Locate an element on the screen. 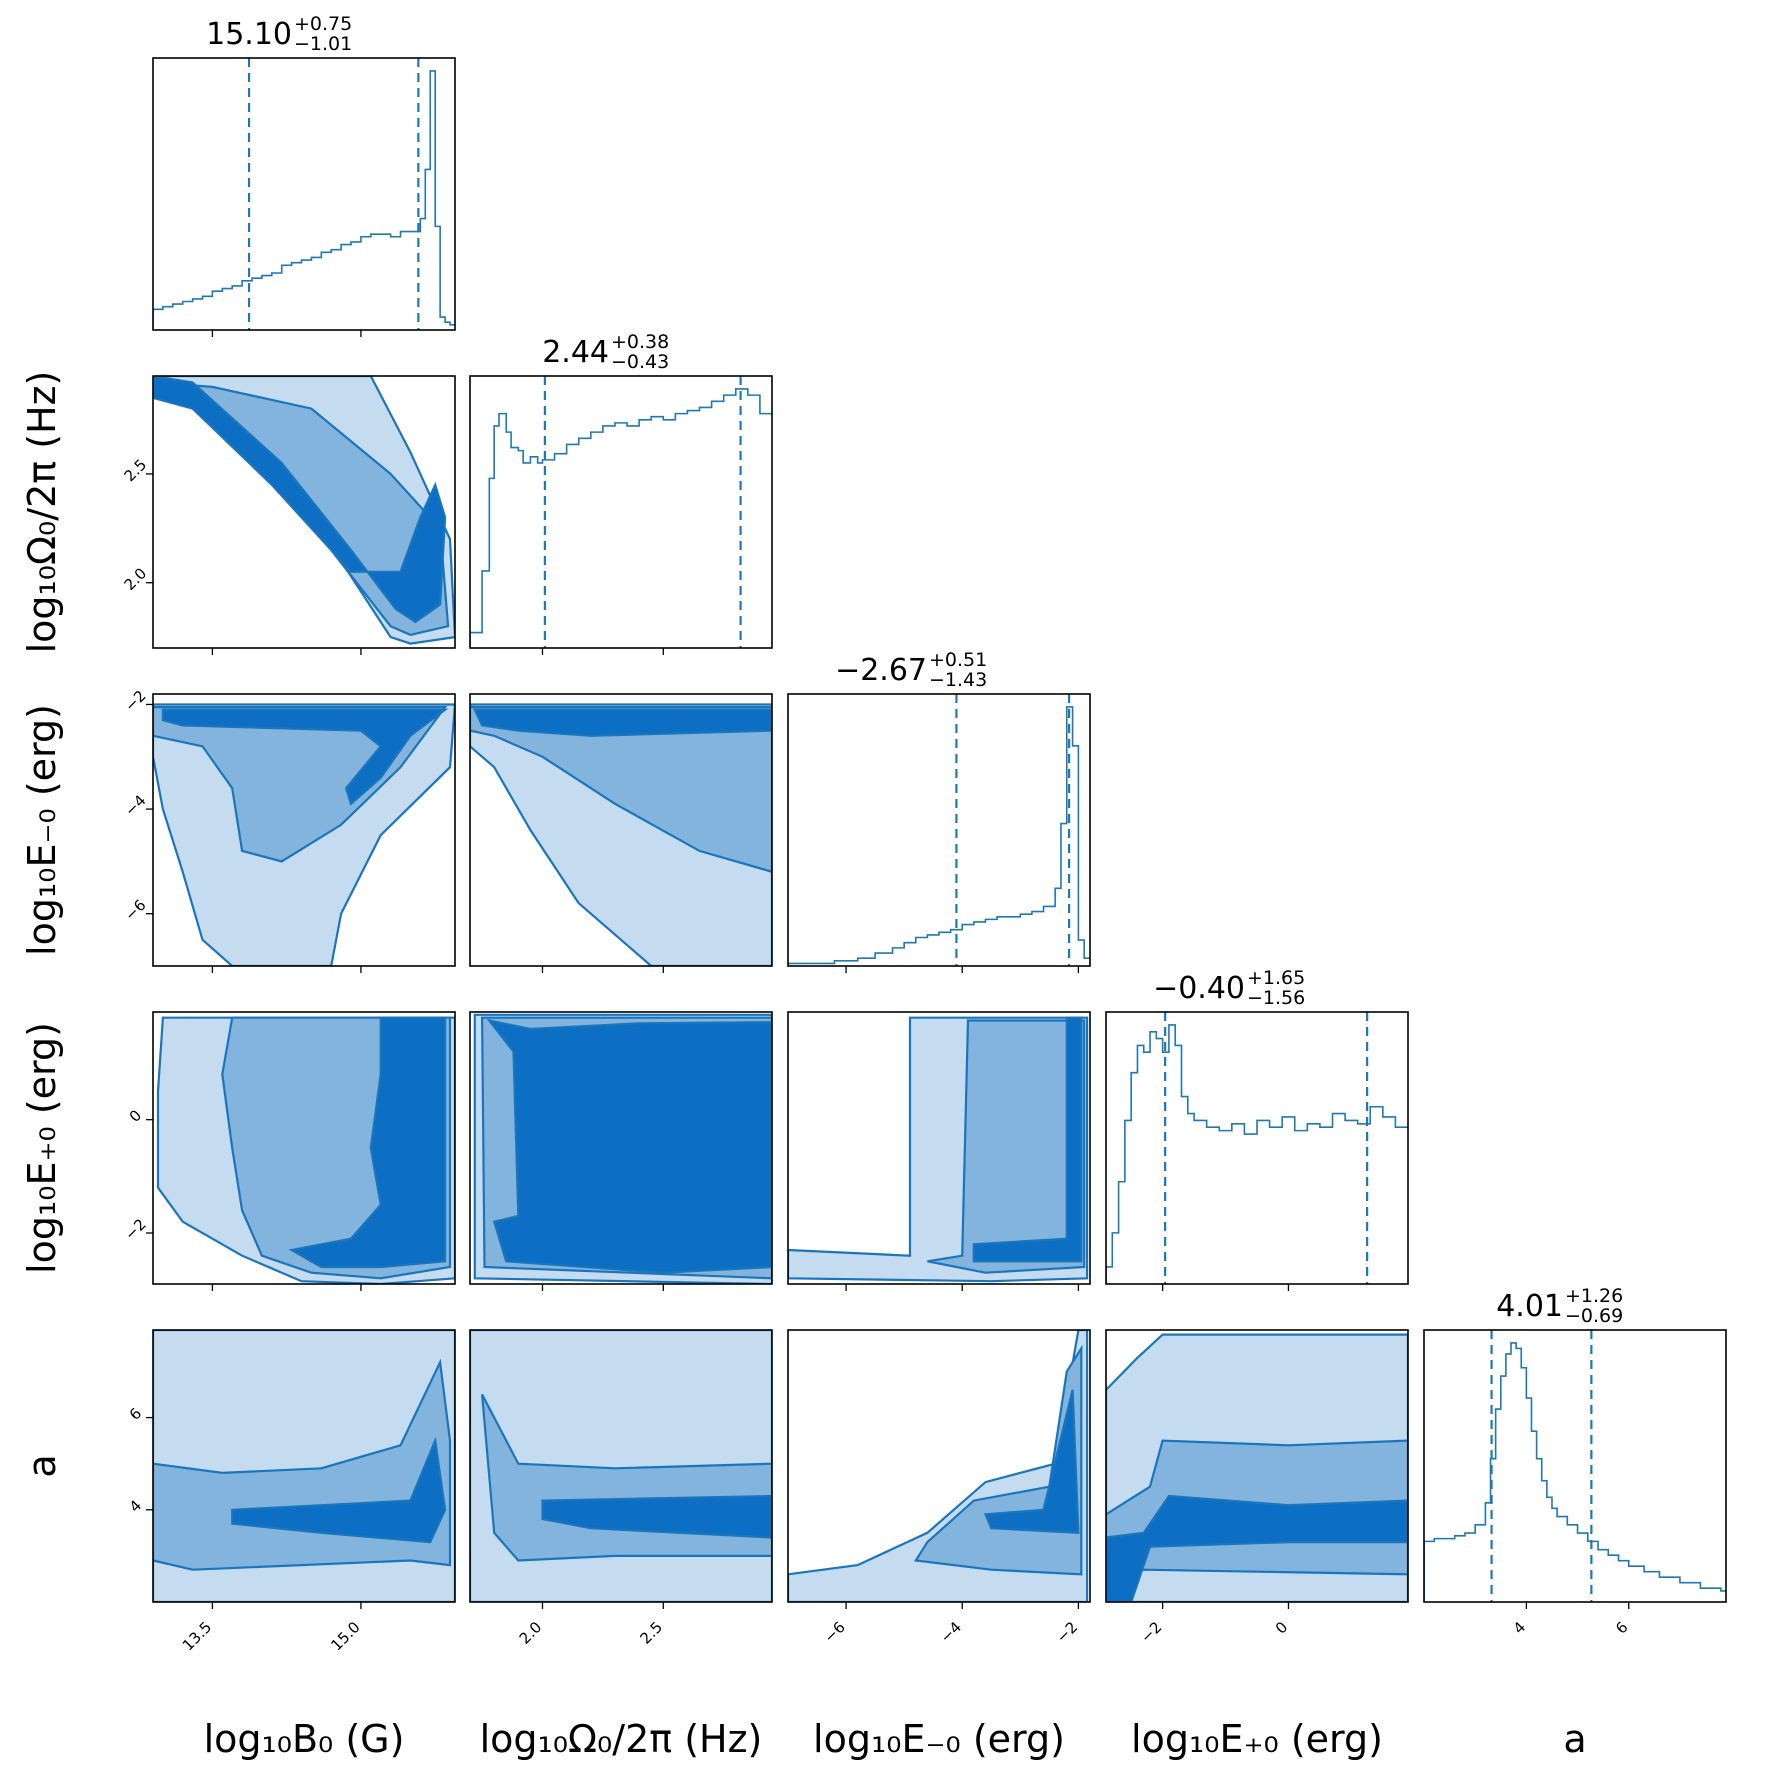 The width and height of the screenshot is (1770, 1770). histogram-log10-b0 is located at coordinates (304, 200).